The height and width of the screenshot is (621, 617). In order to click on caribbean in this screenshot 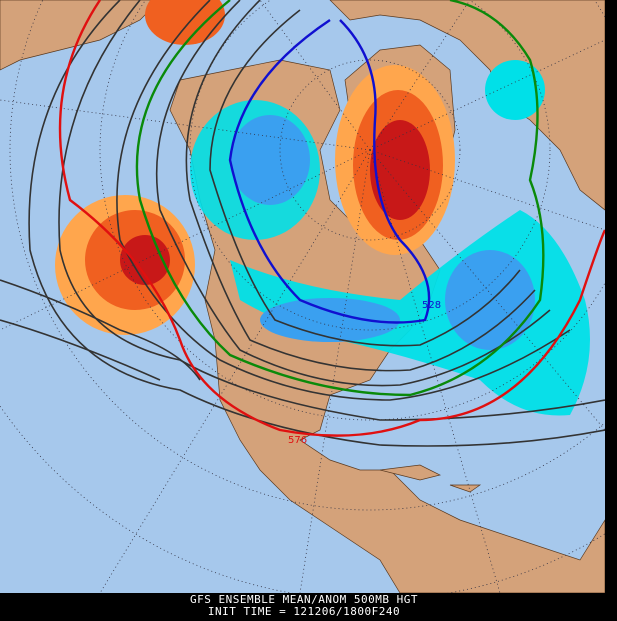, I will do `click(430, 478)`.